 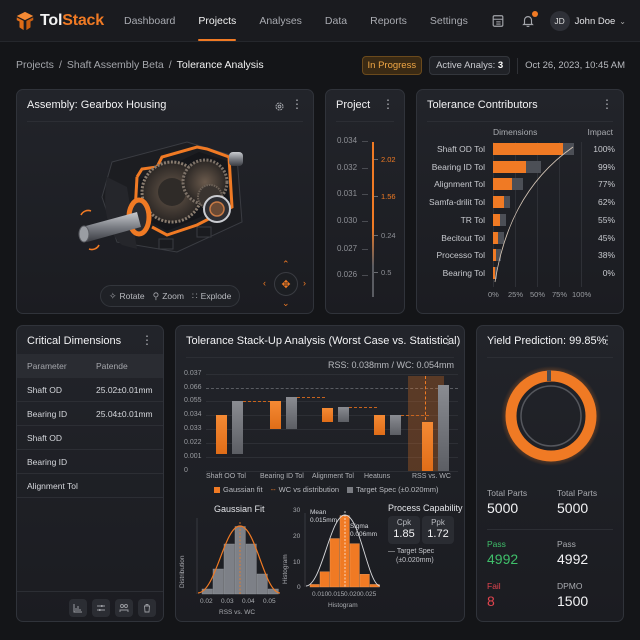 I want to click on x-tick: 0.03, so click(x=227, y=601).